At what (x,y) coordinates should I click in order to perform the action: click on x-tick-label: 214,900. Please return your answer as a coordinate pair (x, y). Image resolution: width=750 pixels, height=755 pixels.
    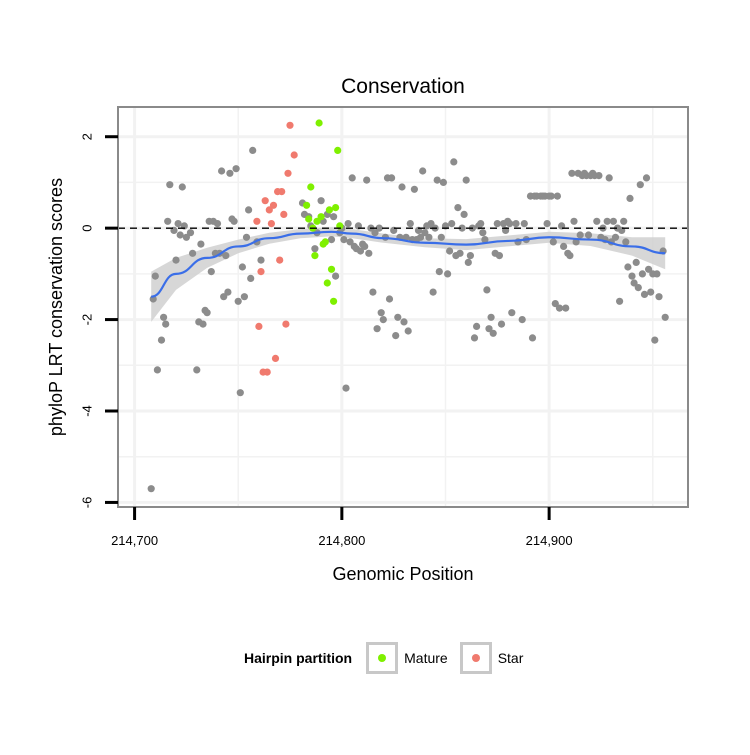
    Looking at the image, I should click on (549, 540).